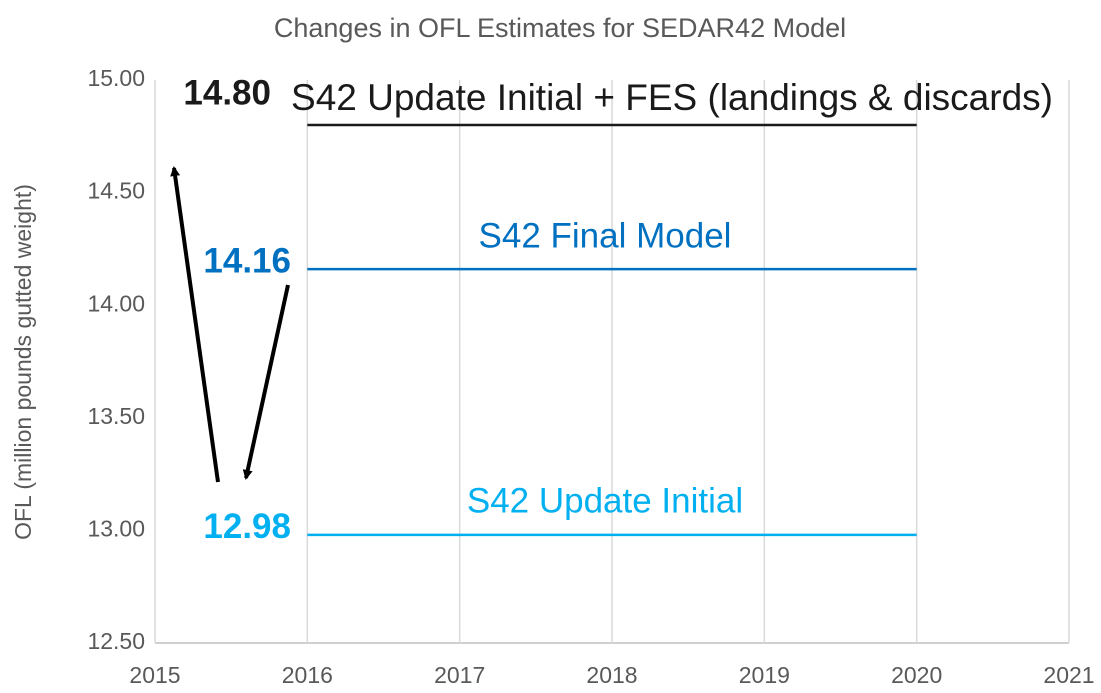 This screenshot has height=693, width=1101. Describe the element at coordinates (116, 528) in the screenshot. I see `y-tick-label: 13.00` at that location.